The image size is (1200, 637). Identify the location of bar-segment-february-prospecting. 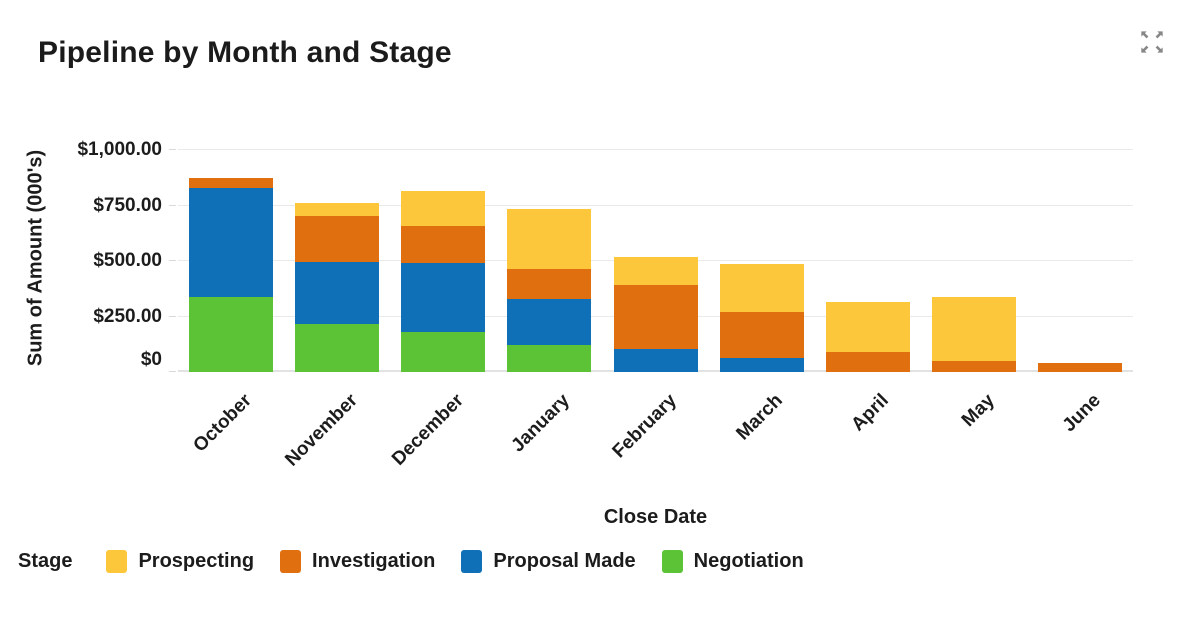
(655, 271).